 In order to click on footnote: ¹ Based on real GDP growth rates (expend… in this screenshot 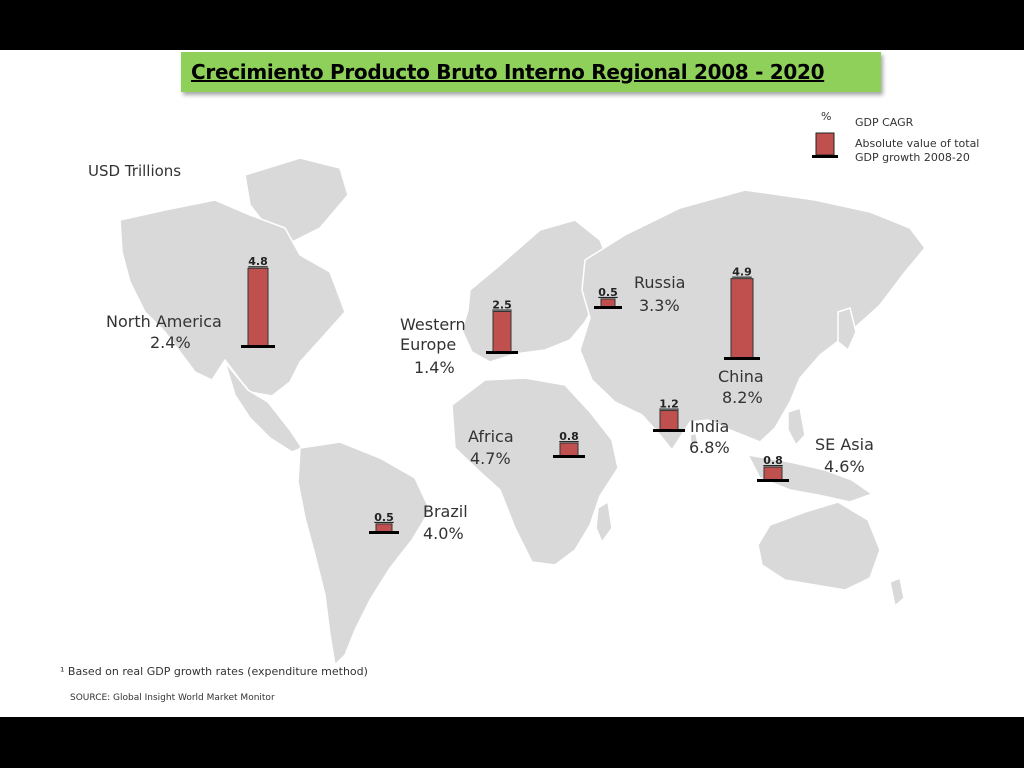, I will do `click(214, 671)`.